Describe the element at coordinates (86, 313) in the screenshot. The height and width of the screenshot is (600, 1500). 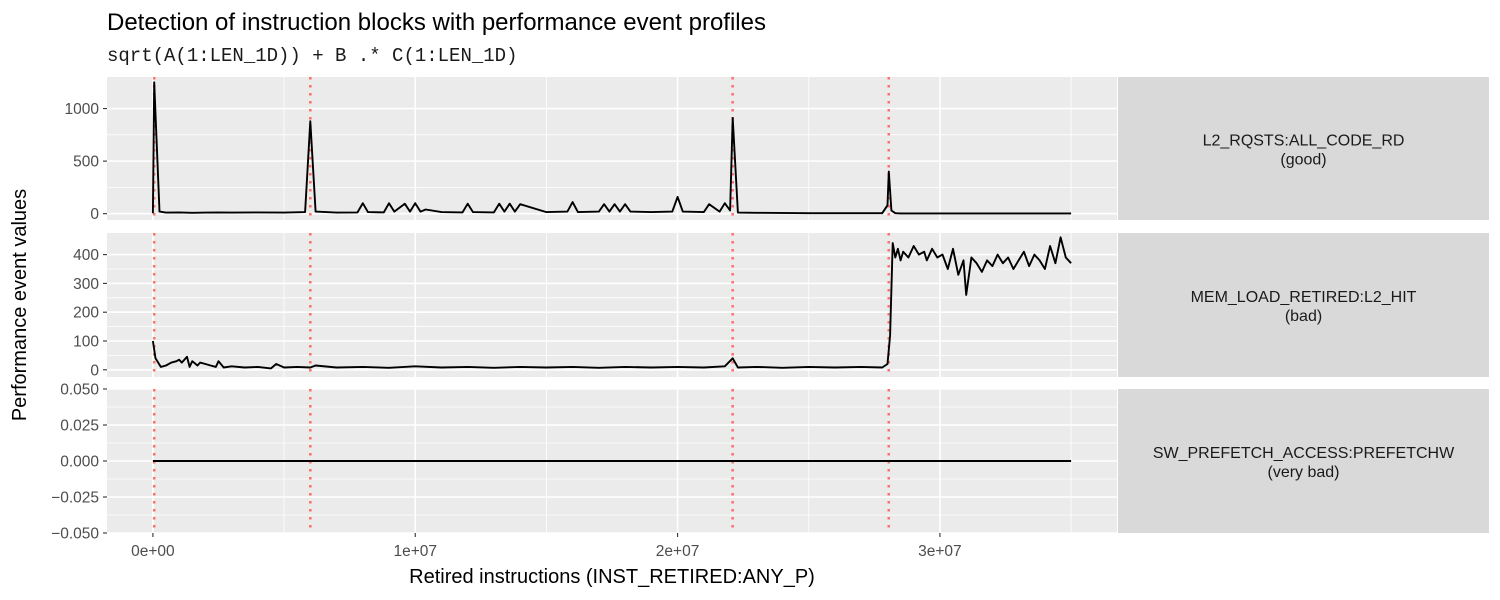
I see `y-tick-label: 200` at that location.